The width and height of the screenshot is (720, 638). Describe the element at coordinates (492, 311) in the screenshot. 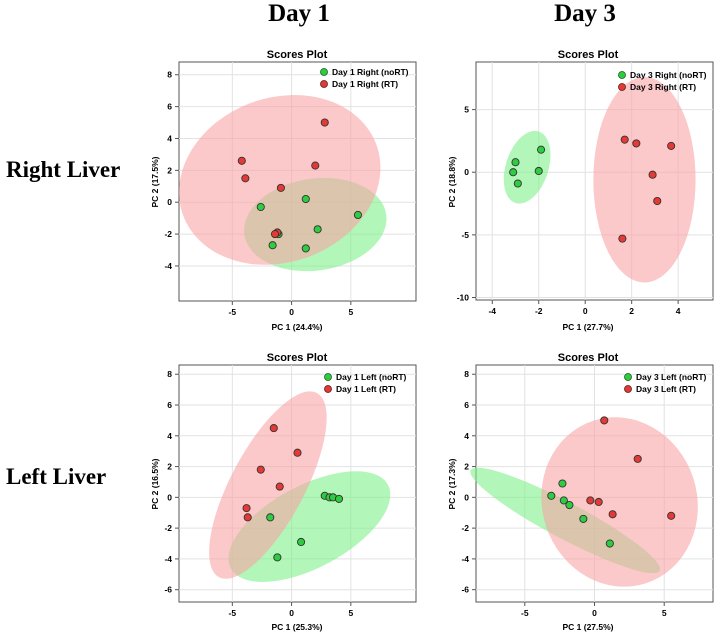

I see `x-tick-label: -4` at that location.